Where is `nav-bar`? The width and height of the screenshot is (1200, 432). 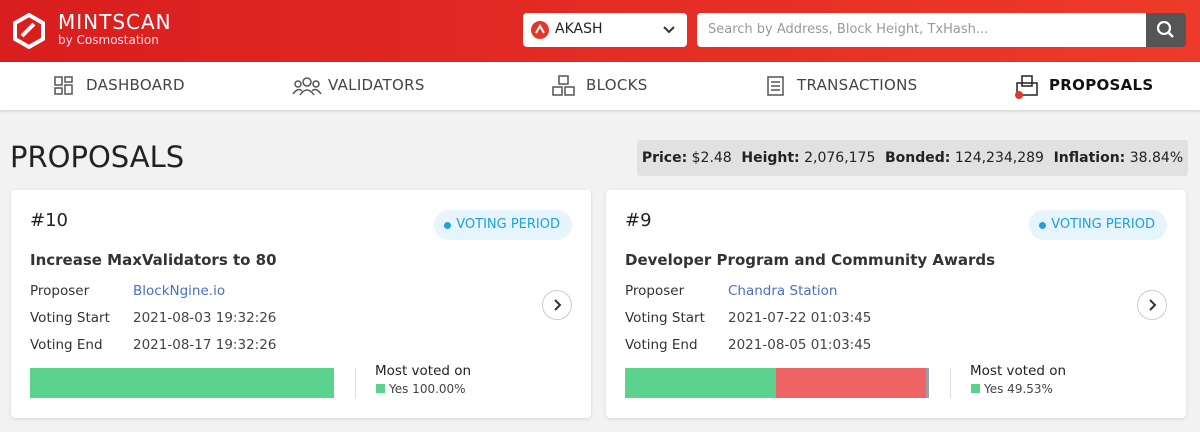 nav-bar is located at coordinates (600, 86).